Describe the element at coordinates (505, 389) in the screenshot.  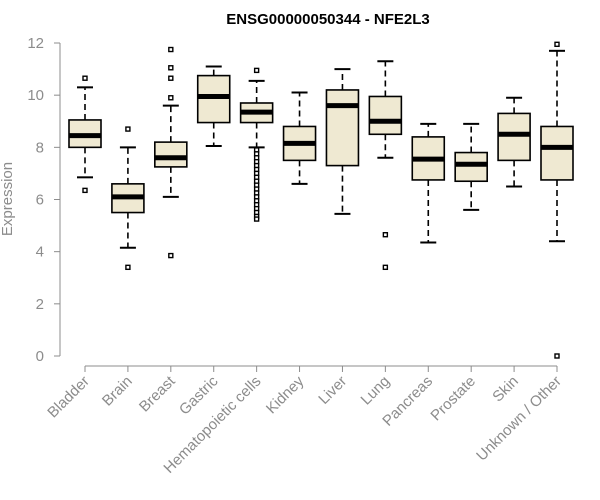
I see `x-tick-label: Skin` at that location.